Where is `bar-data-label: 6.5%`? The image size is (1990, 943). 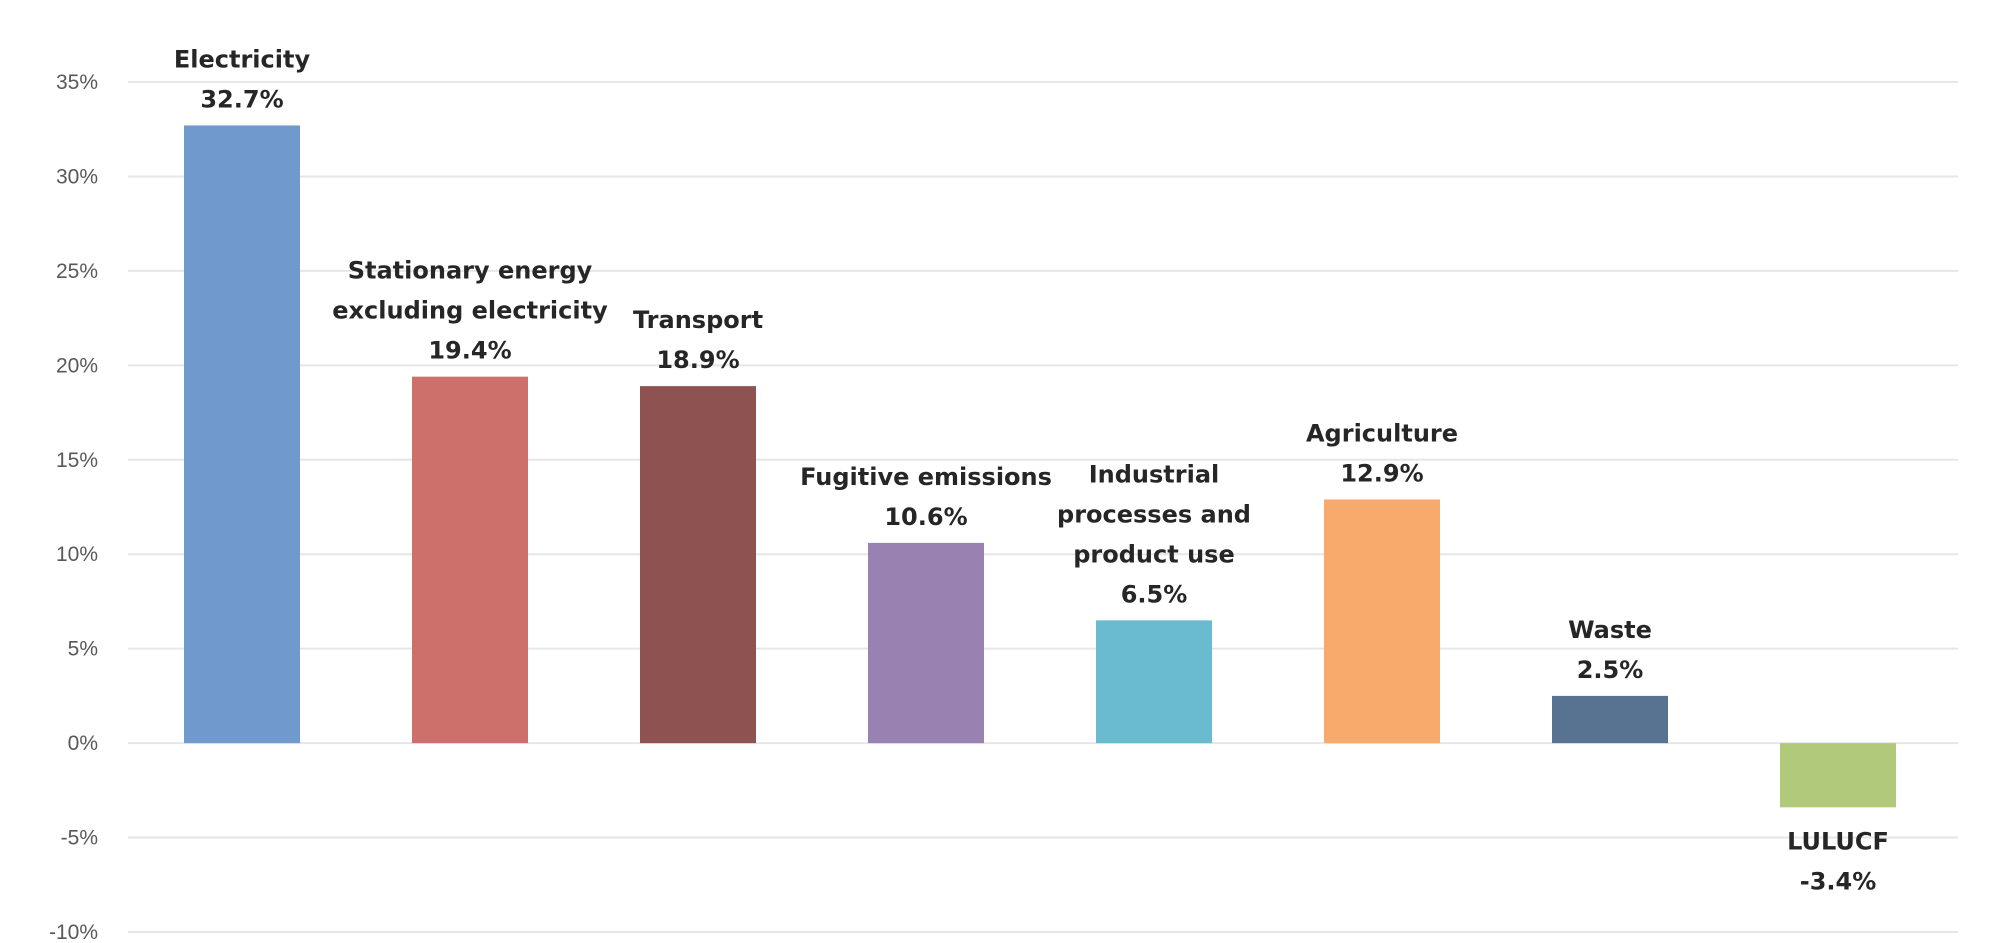 bar-data-label: 6.5% is located at coordinates (1154, 594).